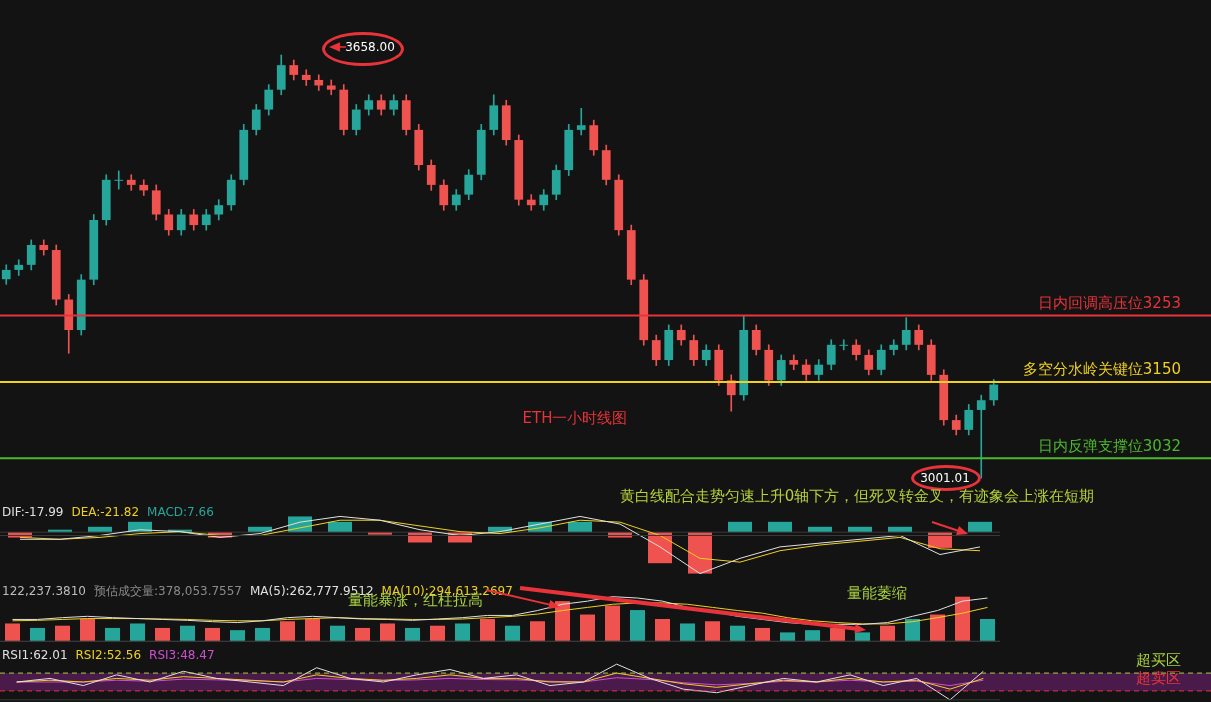  Describe the element at coordinates (575, 418) in the screenshot. I see `annotation: ETH一小时线图` at that location.